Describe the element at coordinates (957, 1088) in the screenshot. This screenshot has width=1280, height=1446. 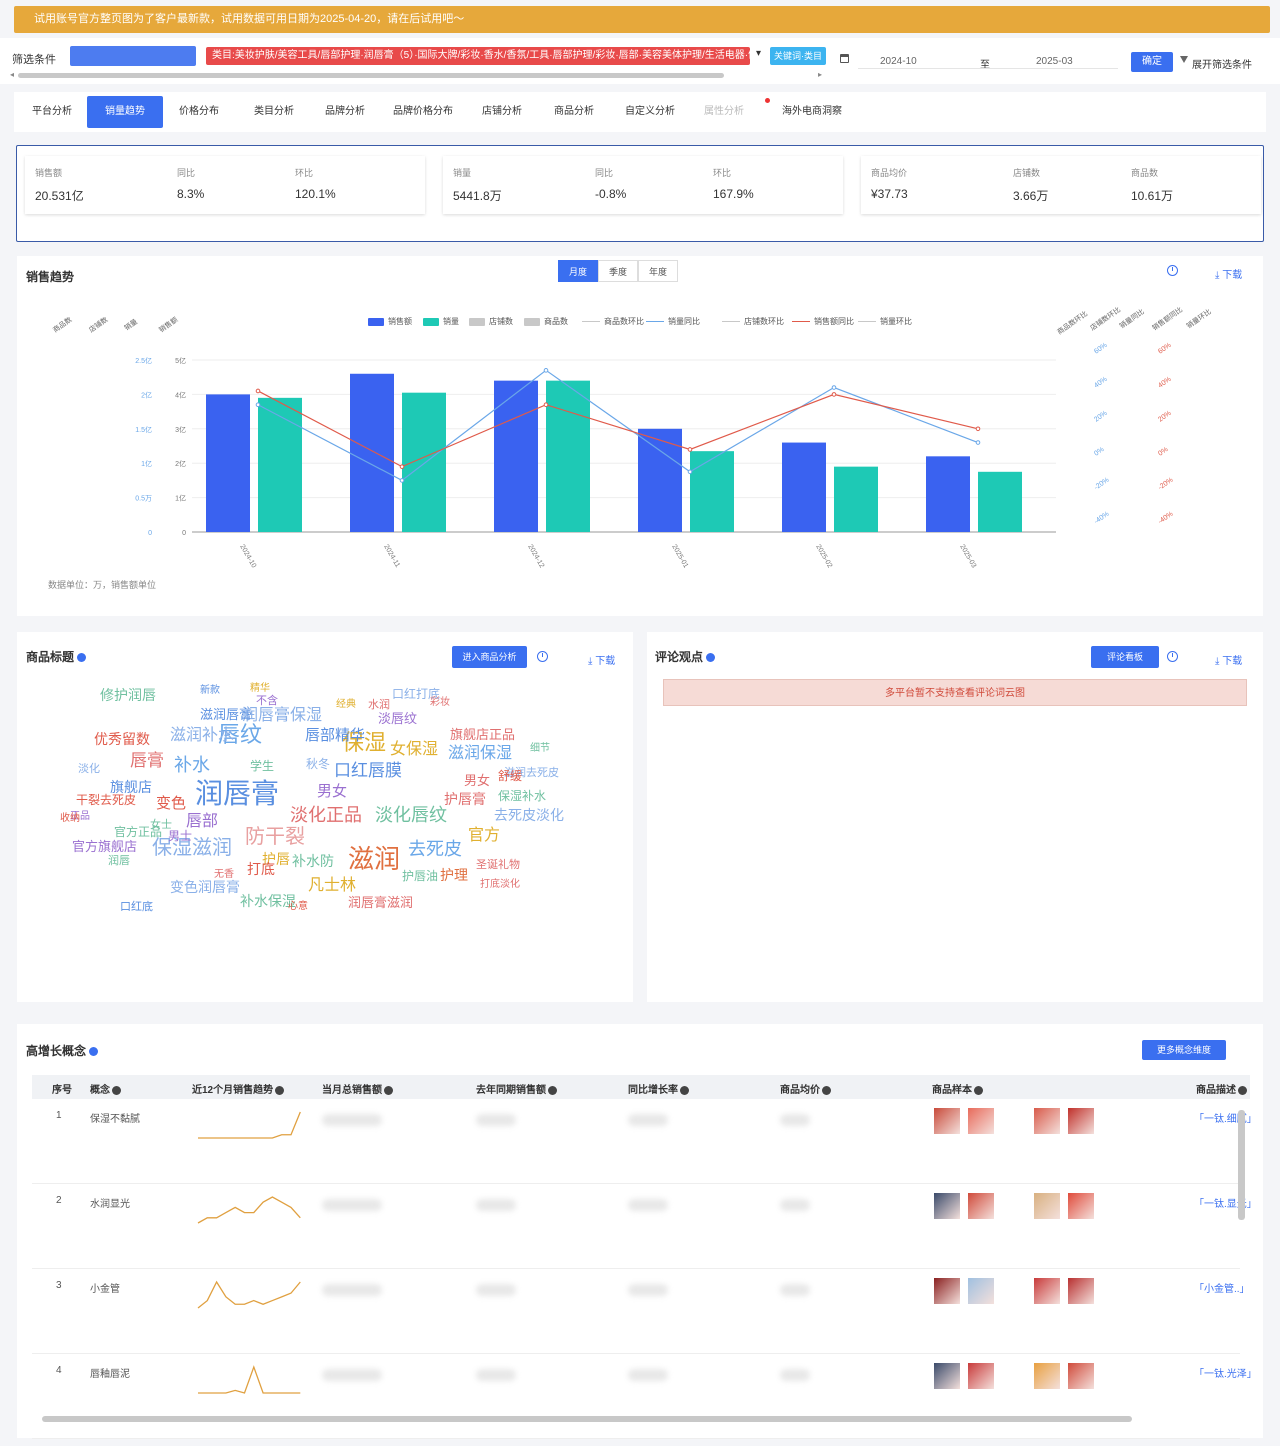
I see `column-header: 商品样本` at that location.